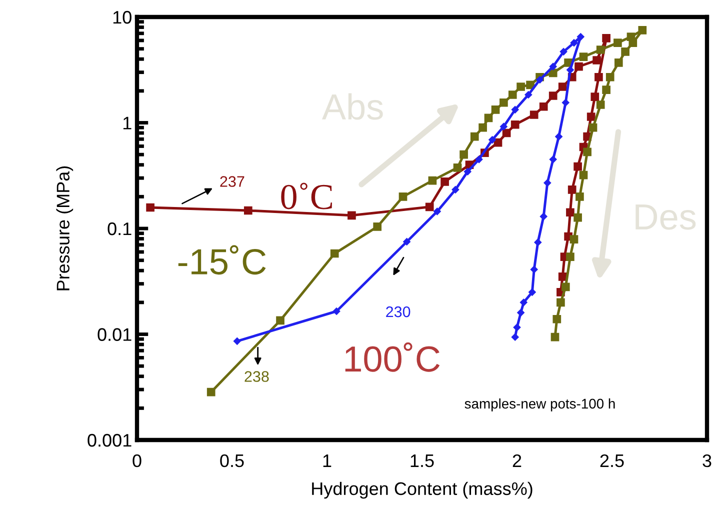  What do you see at coordinates (392, 357) in the screenshot?
I see `series-label: 100˚C` at bounding box center [392, 357].